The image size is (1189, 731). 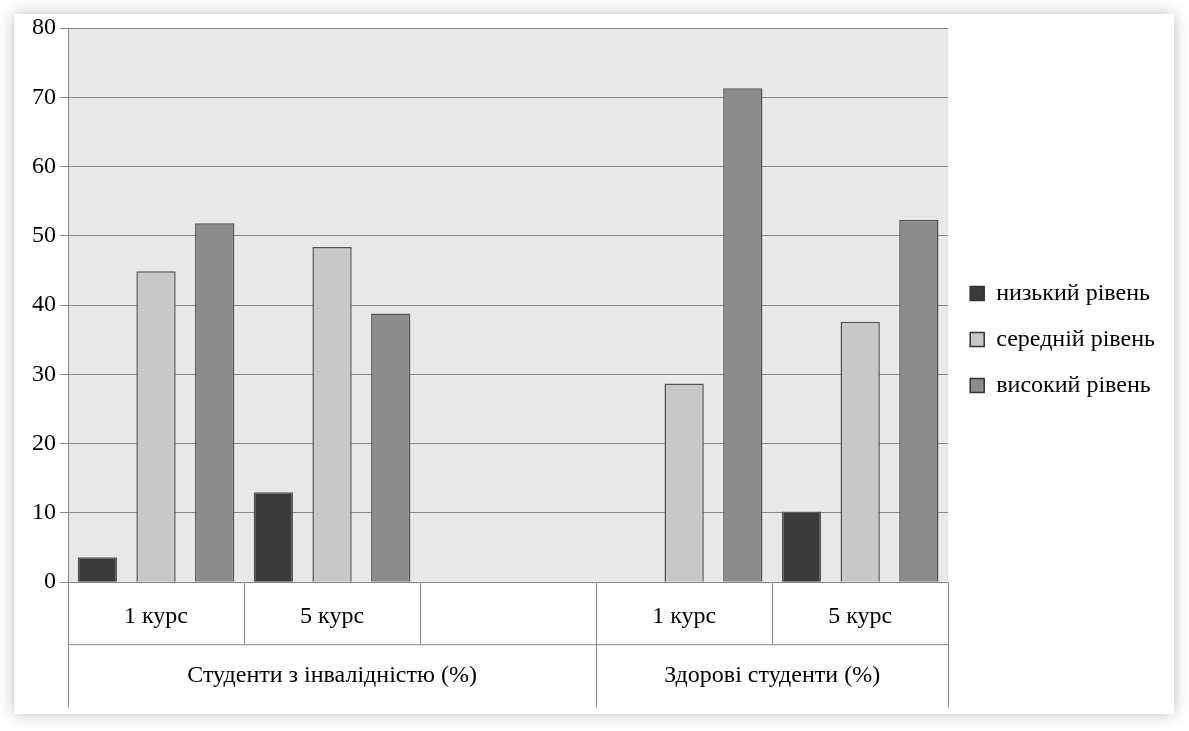 What do you see at coordinates (772, 674) in the screenshot?
I see `text: Здорові студенти (%)` at bounding box center [772, 674].